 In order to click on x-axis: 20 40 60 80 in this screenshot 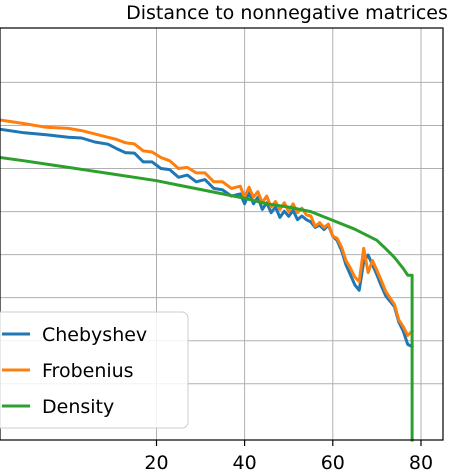, I will do `click(288, 457)`.